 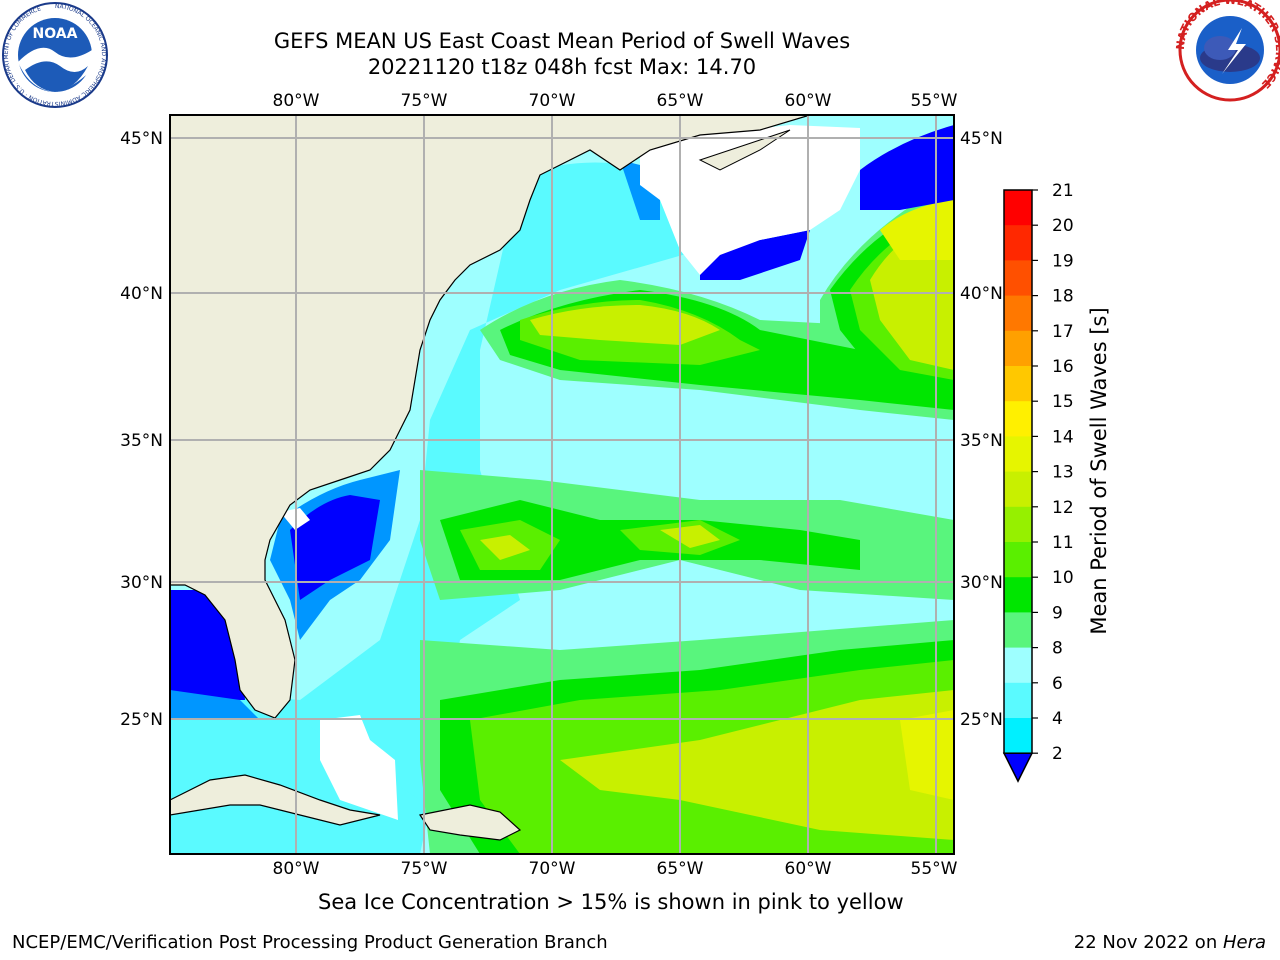 I want to click on colorbar-tick-label: 10, so click(x=1063, y=578).